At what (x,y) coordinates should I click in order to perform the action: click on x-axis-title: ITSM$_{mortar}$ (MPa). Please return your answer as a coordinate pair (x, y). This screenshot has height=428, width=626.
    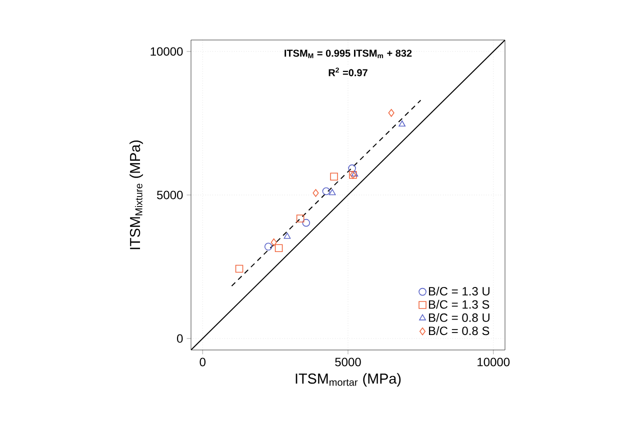
    Looking at the image, I should click on (348, 380).